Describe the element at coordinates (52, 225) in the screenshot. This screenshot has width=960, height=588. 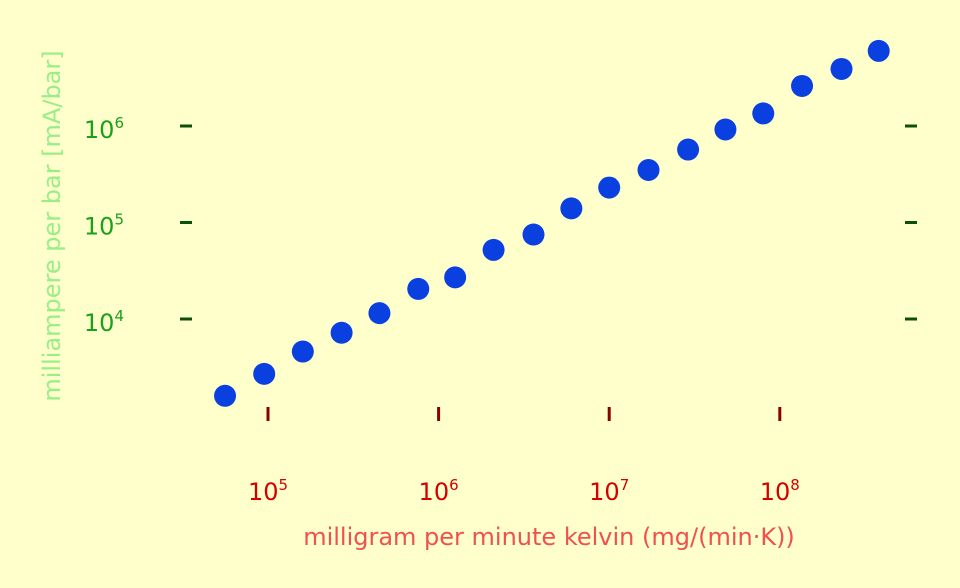
I see `y-axis-label: milliampere per bar [mA/bar]` at that location.